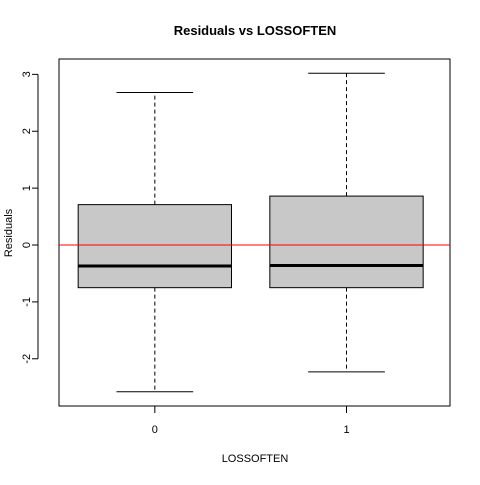 This screenshot has width=480, height=485. What do you see at coordinates (155, 430) in the screenshot?
I see `x-tick-label: 0` at bounding box center [155, 430].